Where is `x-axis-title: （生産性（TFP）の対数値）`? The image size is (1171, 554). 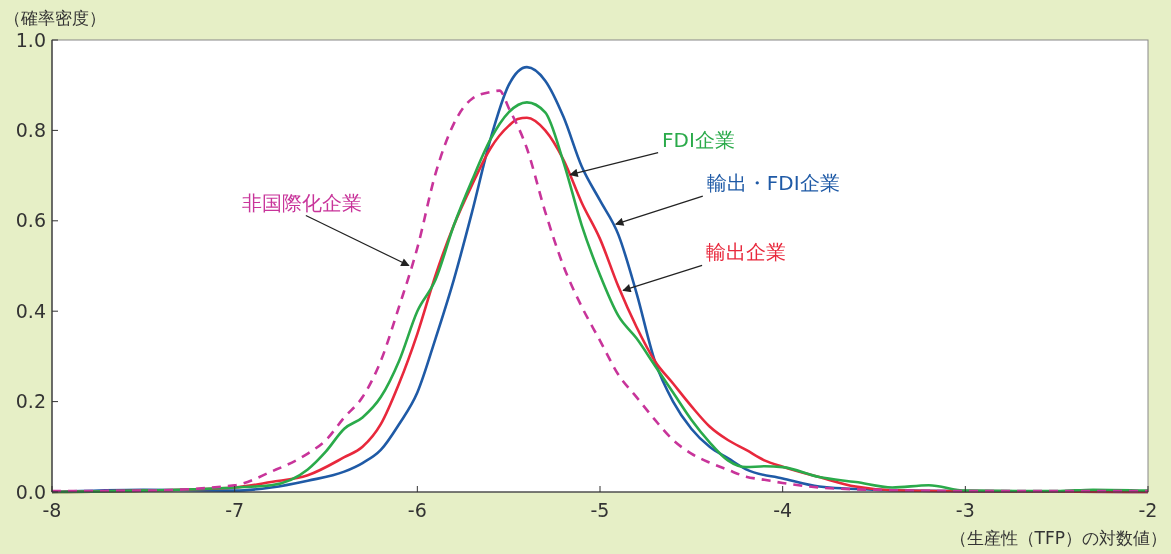
x-axis-title: （生産性（TFP）の対数値） is located at coordinates (1058, 538).